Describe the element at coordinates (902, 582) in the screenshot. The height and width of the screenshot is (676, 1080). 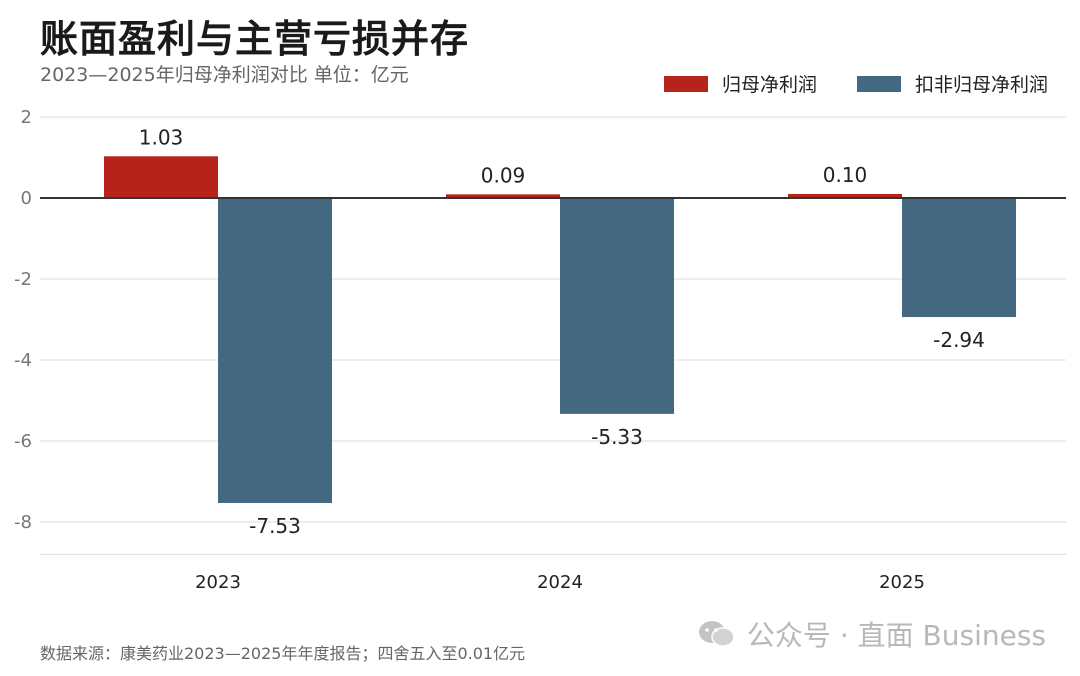
I see `x-tick-label: 2025` at that location.